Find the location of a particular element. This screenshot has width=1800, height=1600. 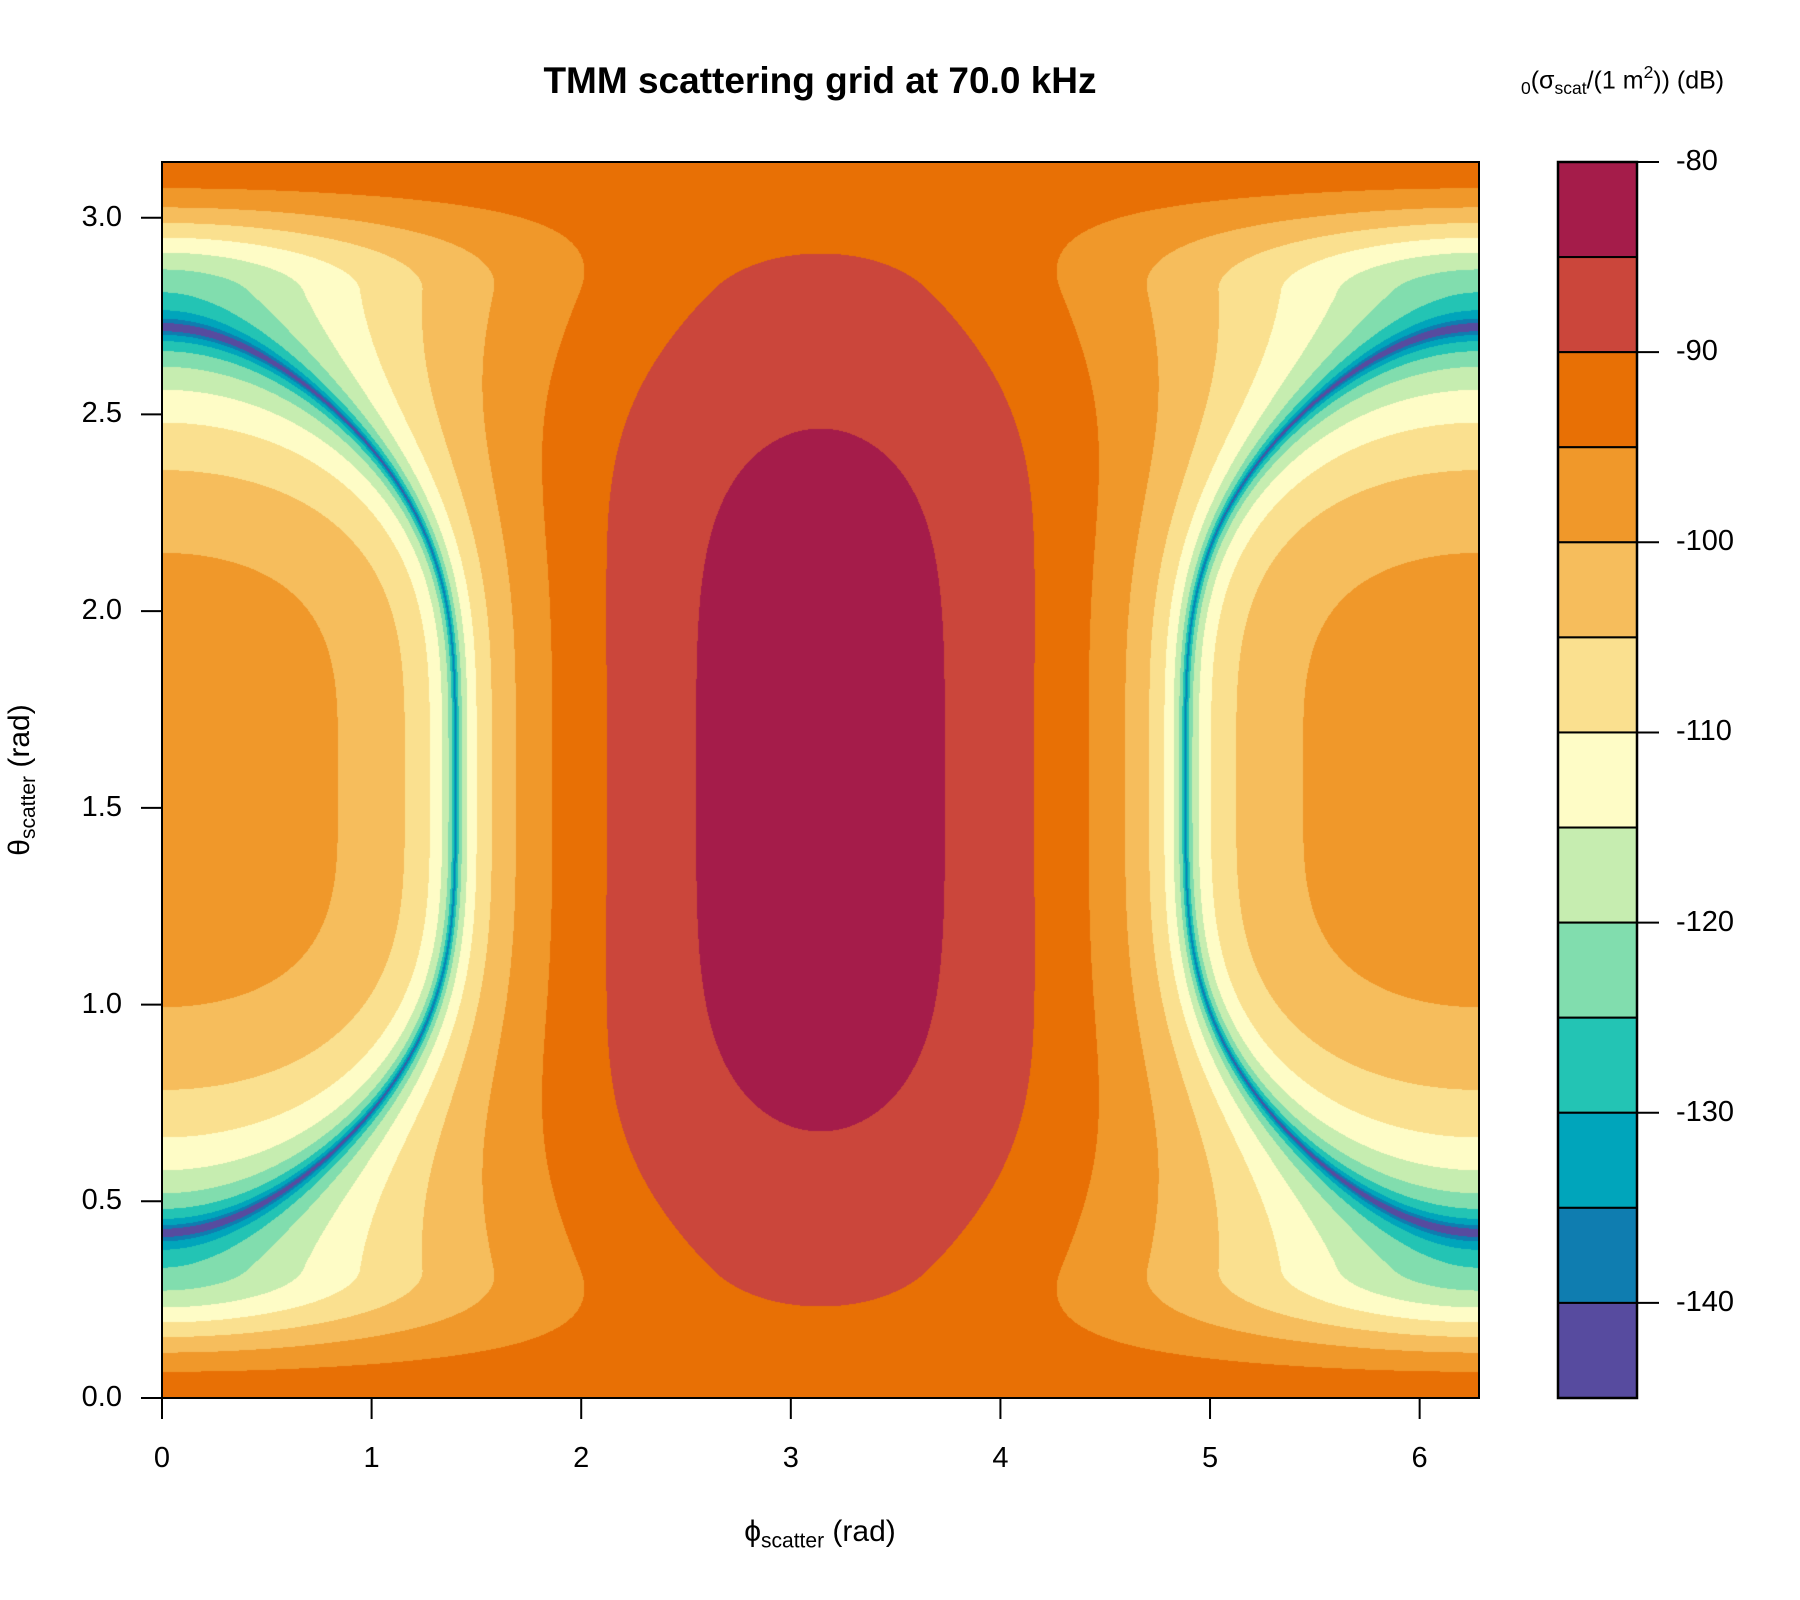

cb-label-b: /(1 m is located at coordinates (1615, 80).